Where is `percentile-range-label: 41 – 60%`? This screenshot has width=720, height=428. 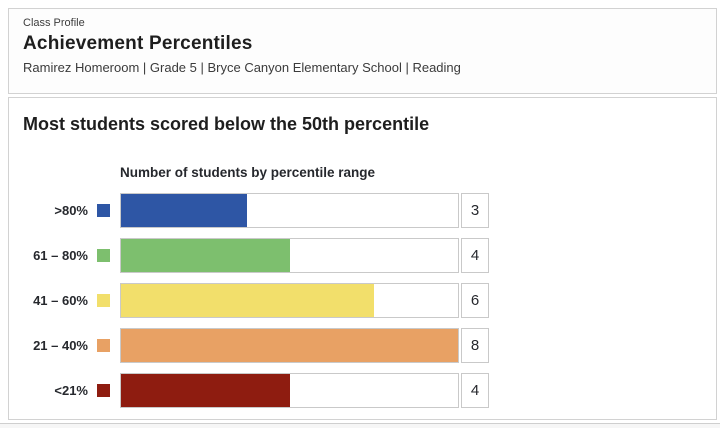 percentile-range-label: 41 – 60% is located at coordinates (60, 300).